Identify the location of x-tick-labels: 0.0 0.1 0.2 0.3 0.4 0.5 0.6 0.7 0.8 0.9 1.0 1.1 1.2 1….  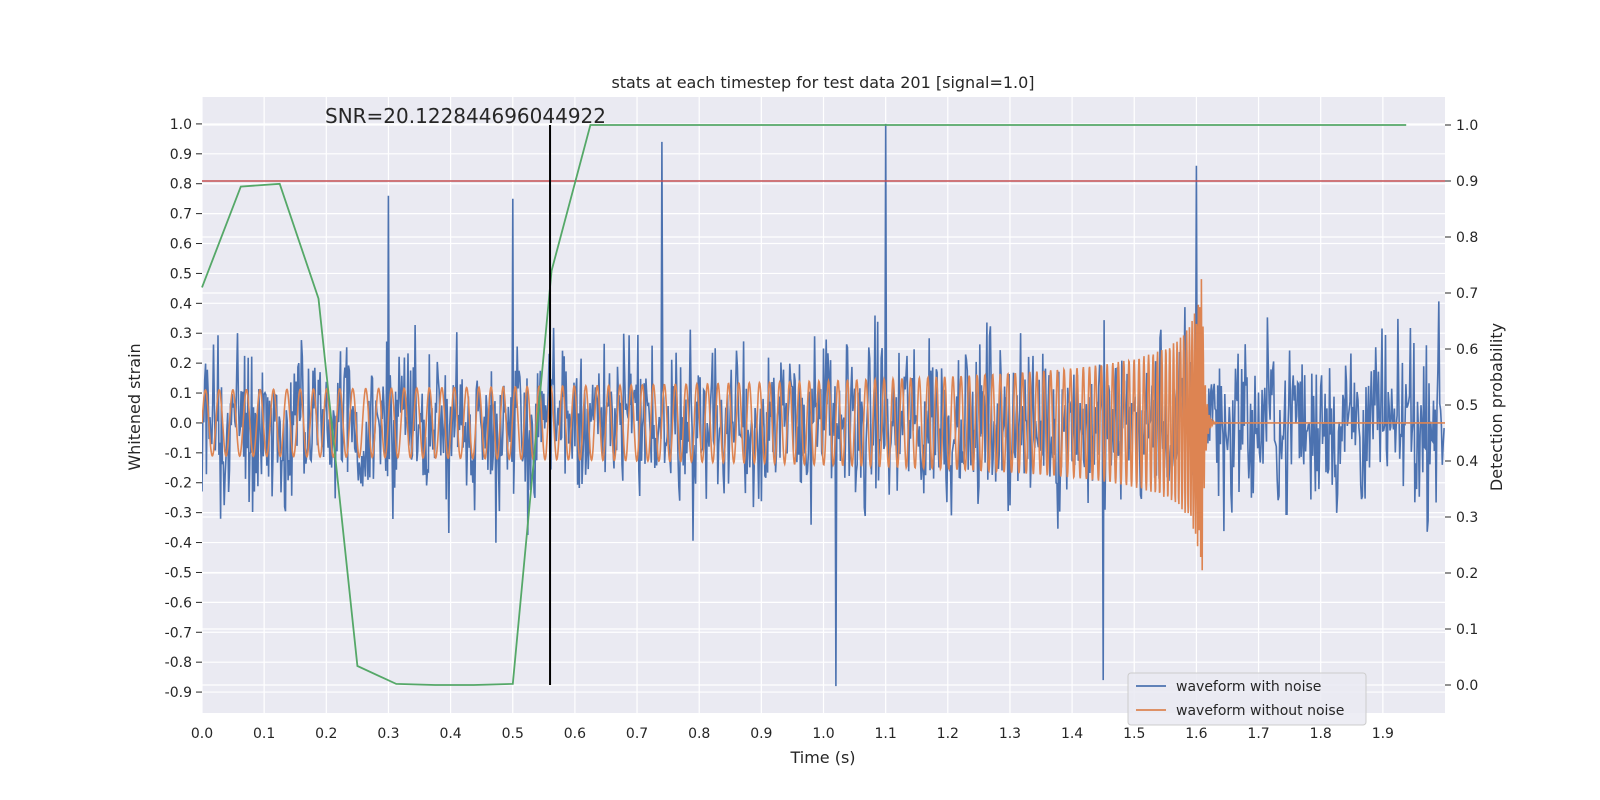
(792, 734).